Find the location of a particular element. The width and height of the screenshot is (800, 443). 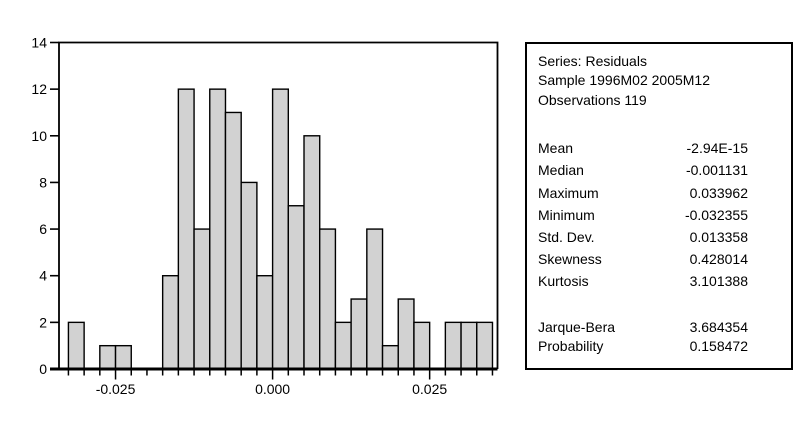

y-axis: 0 2 4 6 8 10 12 14 is located at coordinates (45, 206).